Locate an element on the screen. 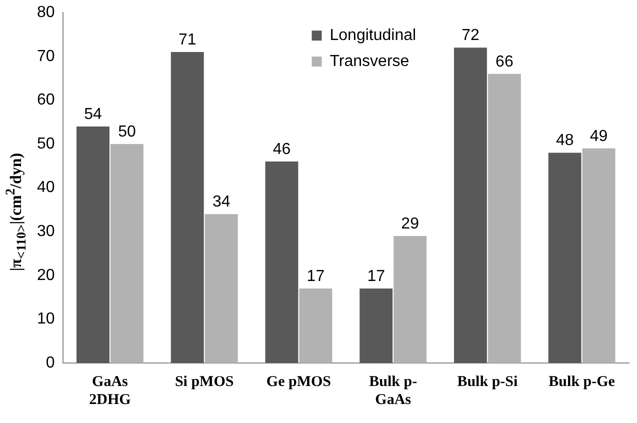 Image resolution: width=637 pixels, height=423 pixels. x-tick-label: GaAs 2DHG is located at coordinates (110, 391).